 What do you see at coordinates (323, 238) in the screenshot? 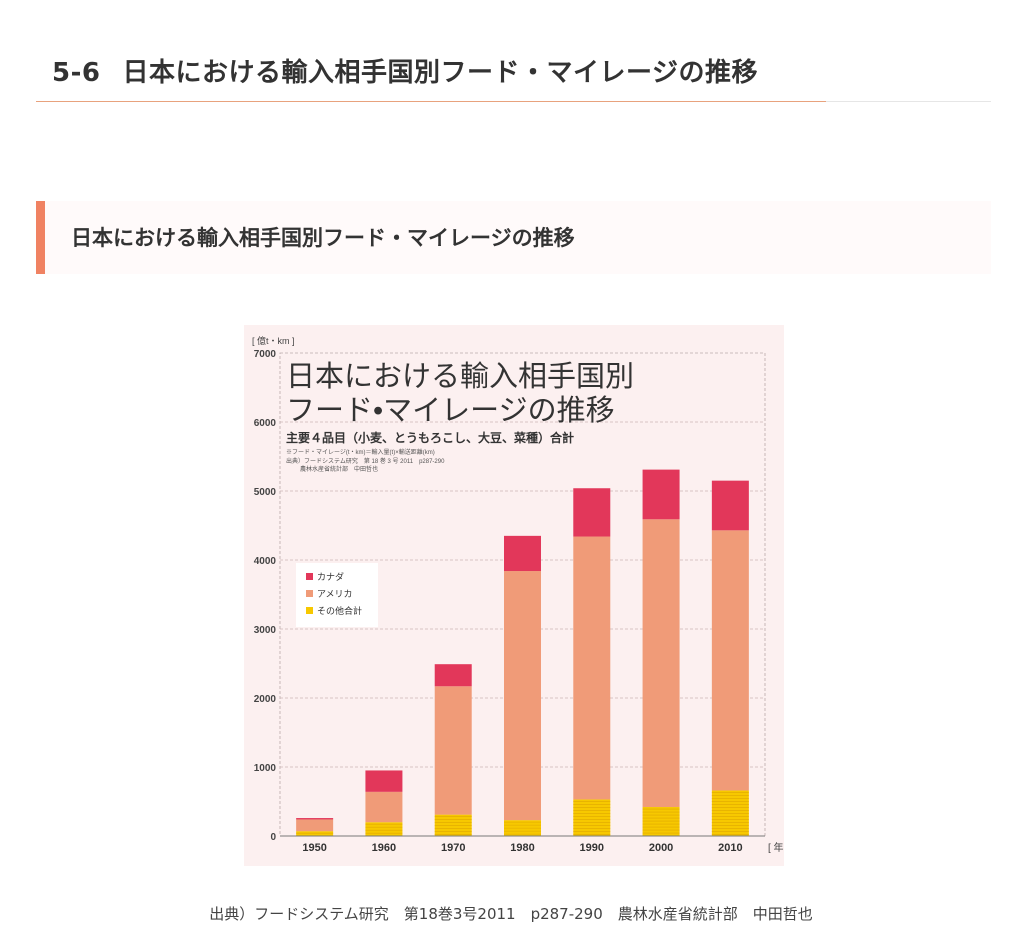
I see `section-heading-text: 日本における輸入相手国別フード・マイレージの推移` at bounding box center [323, 238].